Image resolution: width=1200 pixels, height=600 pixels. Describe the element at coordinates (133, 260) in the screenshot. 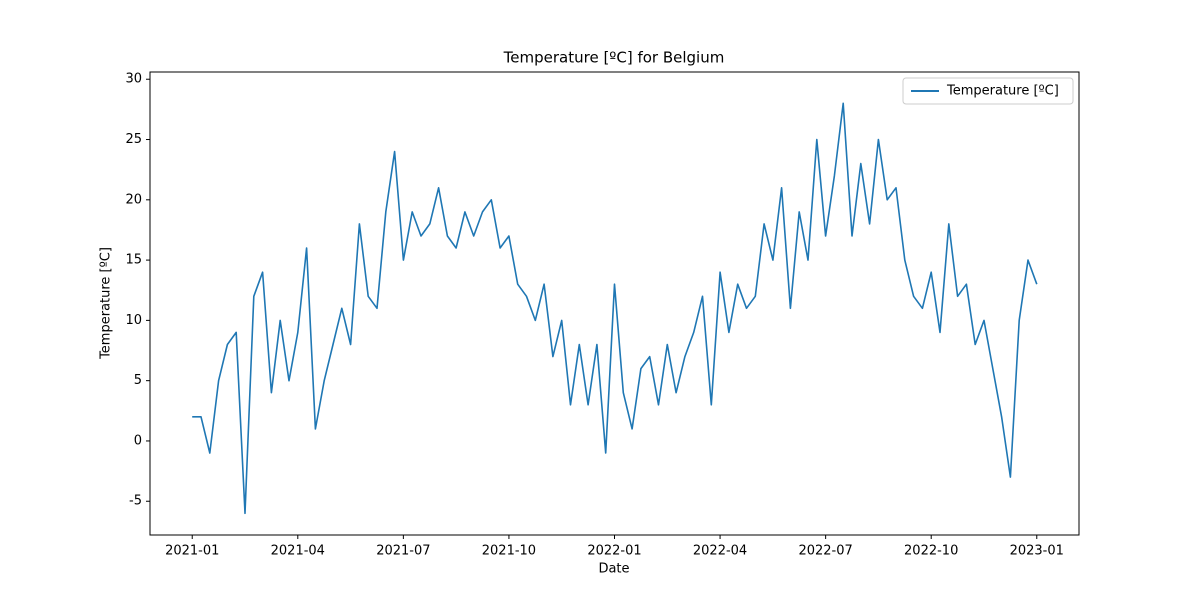

I see `y-tick-label: 15` at that location.